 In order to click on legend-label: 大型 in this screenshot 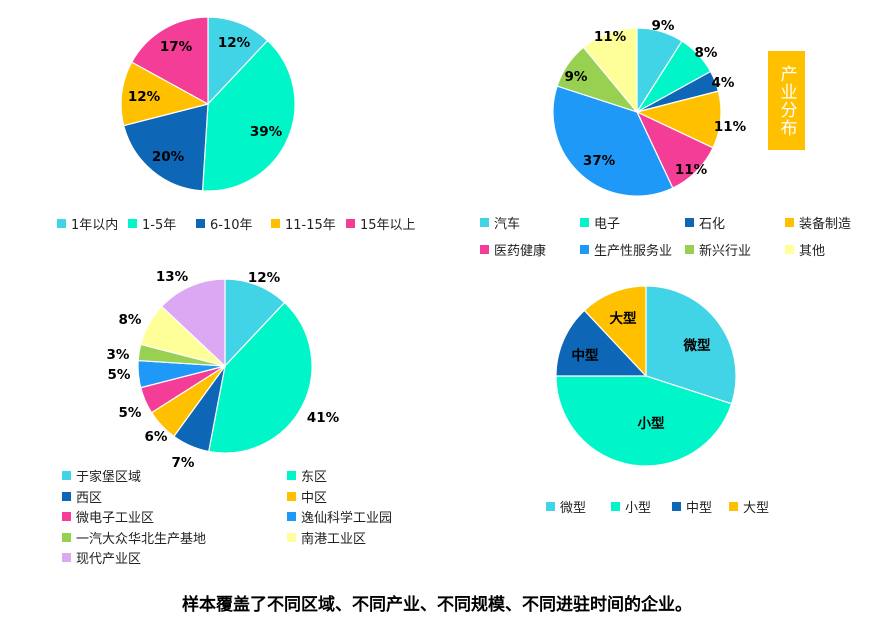, I will do `click(756, 508)`.